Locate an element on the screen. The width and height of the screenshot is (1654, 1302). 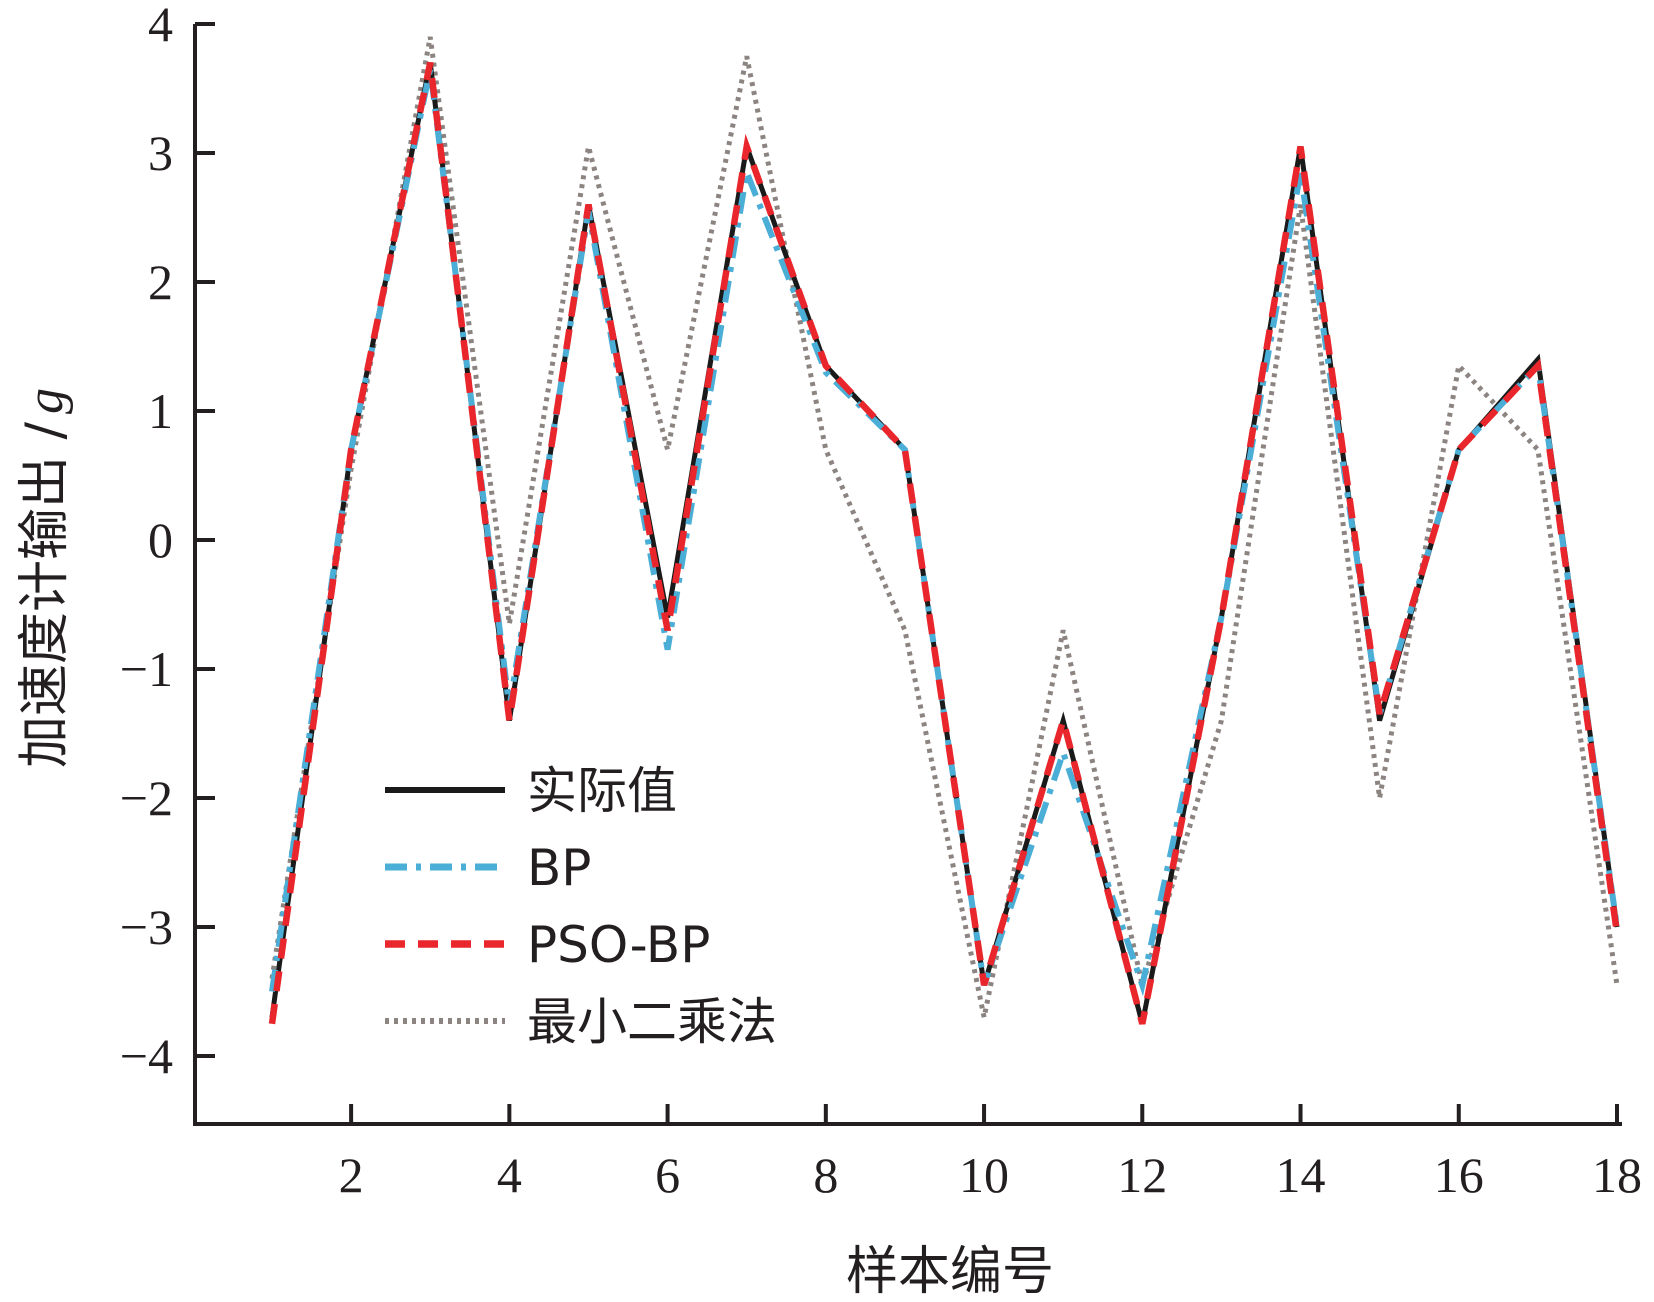
x-tick-label: 4 is located at coordinates (509, 1175).